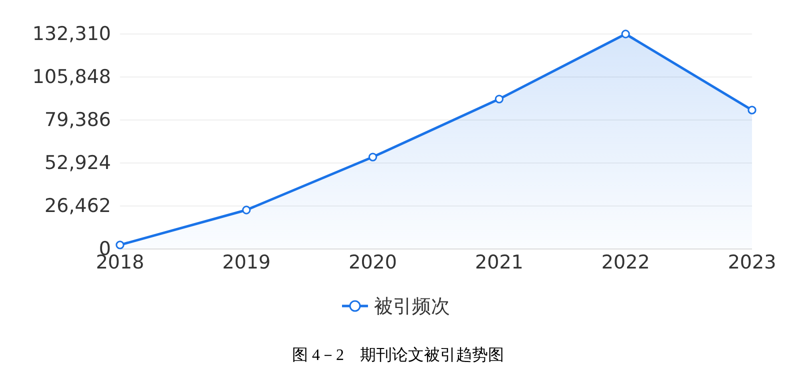  Describe the element at coordinates (372, 262) in the screenshot. I see `x-tick-label: 2020` at that location.